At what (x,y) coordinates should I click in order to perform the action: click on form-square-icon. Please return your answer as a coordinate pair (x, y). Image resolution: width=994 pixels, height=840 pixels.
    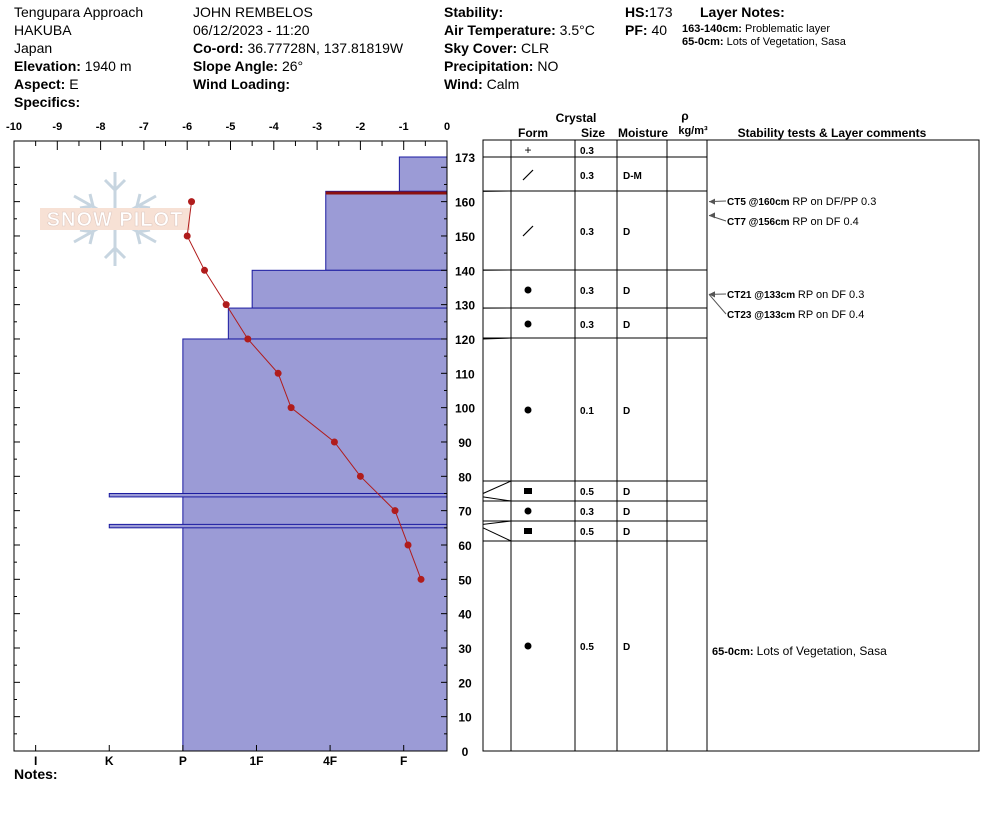
    Looking at the image, I should click on (528, 491).